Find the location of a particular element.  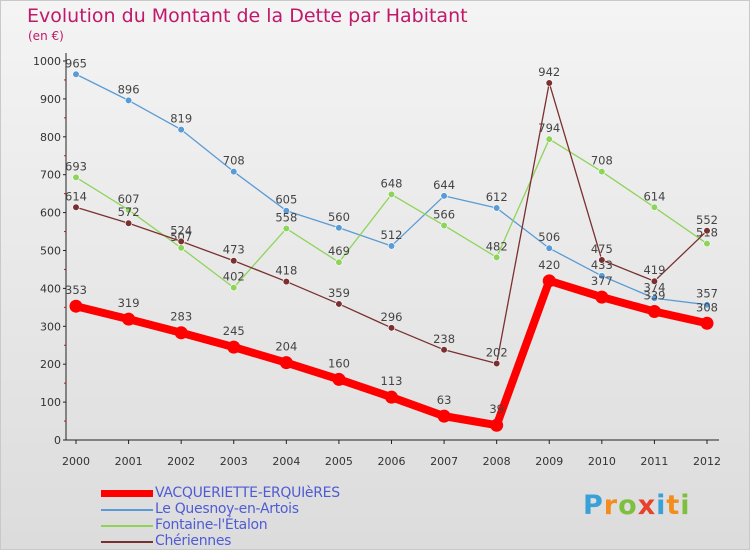

data-label: 308 is located at coordinates (707, 307).